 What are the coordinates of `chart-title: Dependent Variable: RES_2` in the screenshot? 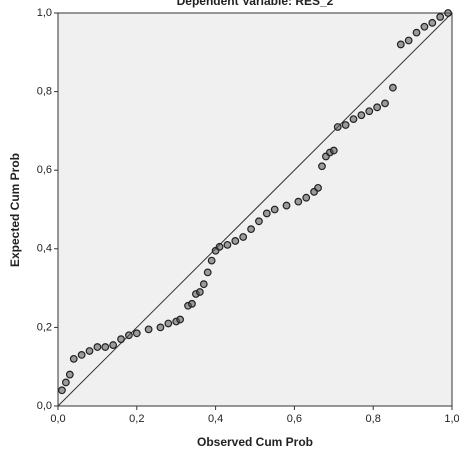 It's located at (255, 4).